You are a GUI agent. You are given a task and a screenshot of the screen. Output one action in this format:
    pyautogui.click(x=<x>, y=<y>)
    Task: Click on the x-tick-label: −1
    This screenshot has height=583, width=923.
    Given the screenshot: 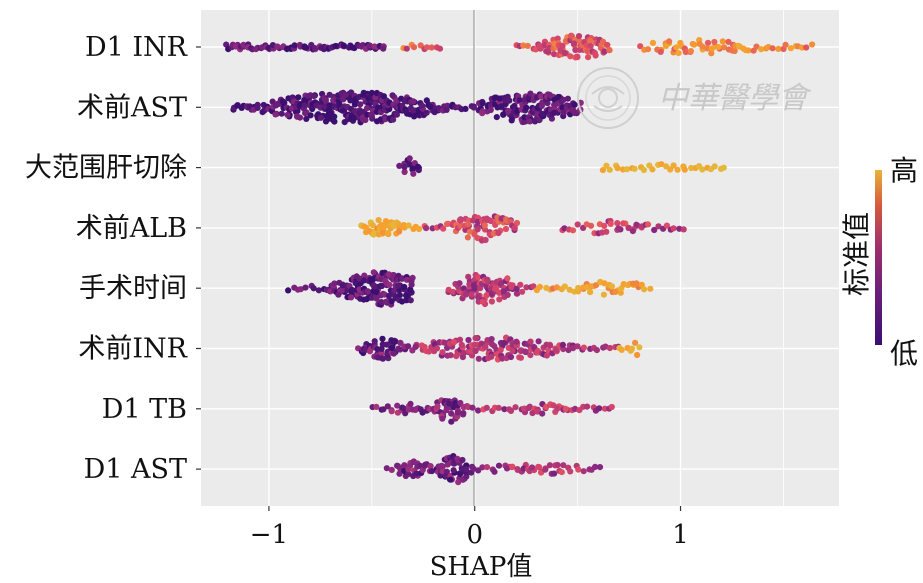 What is the action you would take?
    pyautogui.click(x=269, y=535)
    